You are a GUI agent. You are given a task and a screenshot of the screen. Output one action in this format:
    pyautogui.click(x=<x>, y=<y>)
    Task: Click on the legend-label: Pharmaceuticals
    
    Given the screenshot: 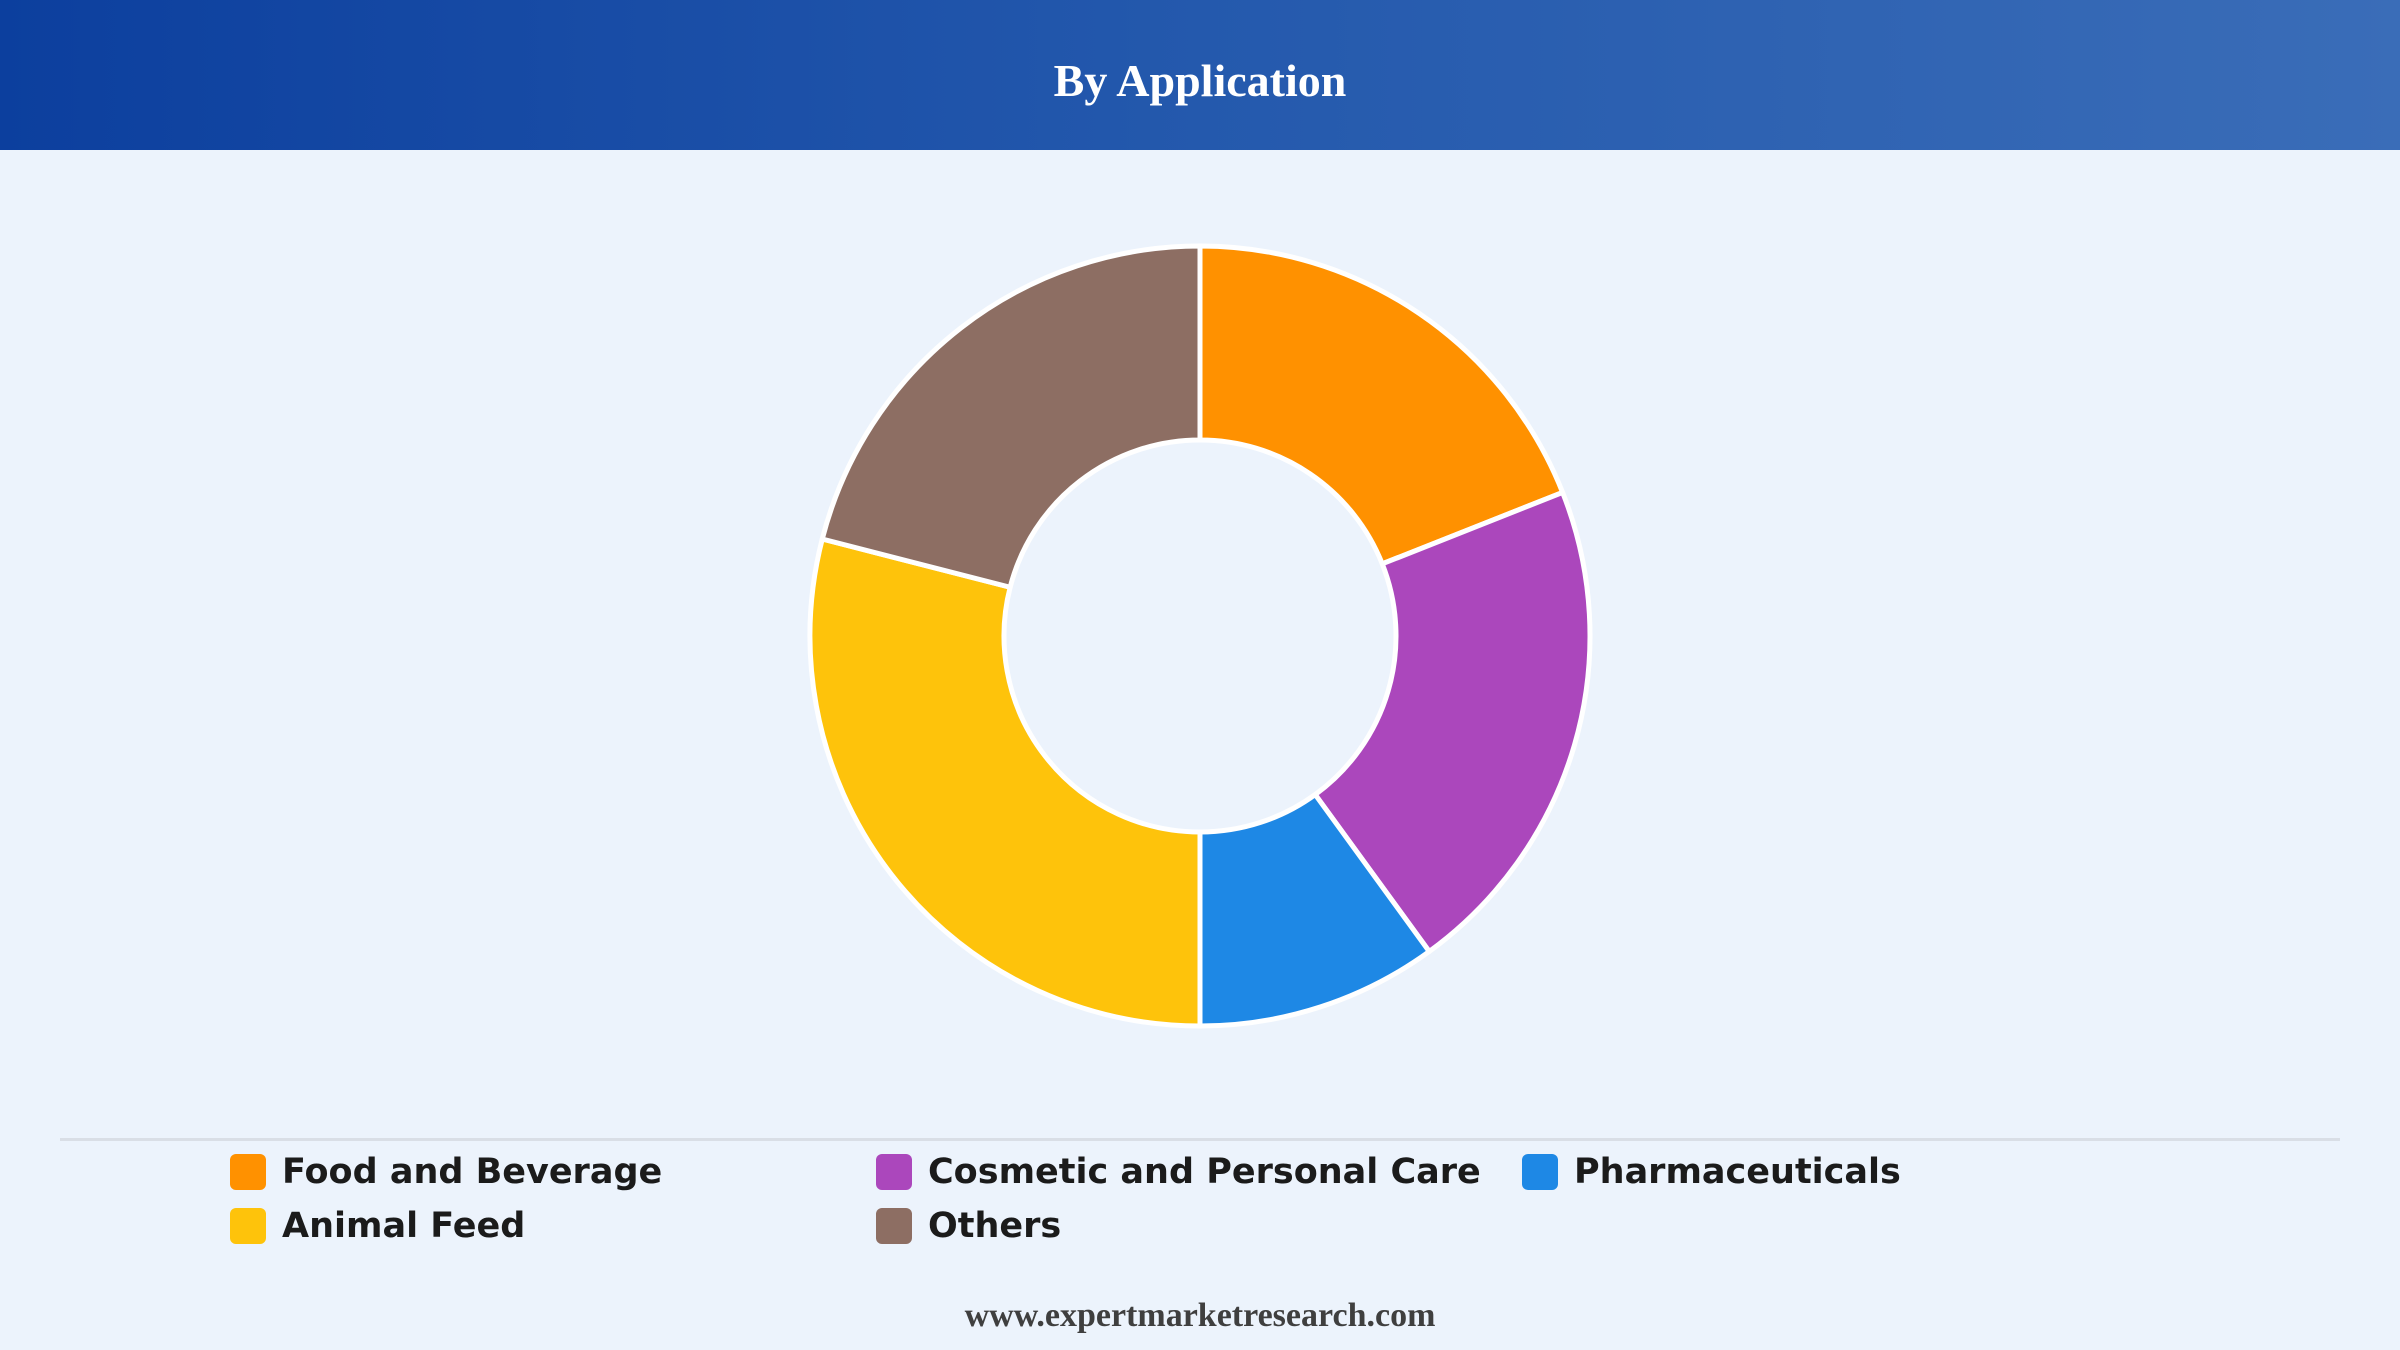 What is the action you would take?
    pyautogui.click(x=1737, y=1172)
    